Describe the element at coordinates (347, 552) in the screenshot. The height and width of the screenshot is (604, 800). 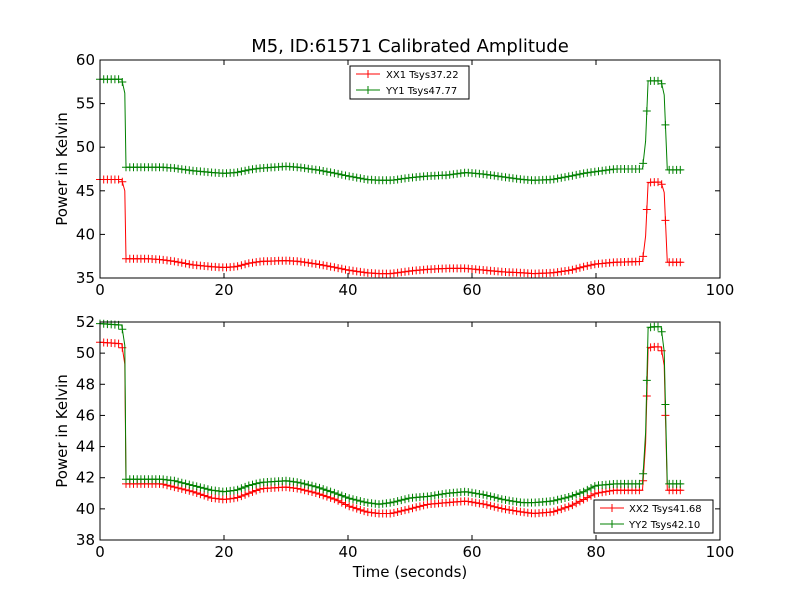
I see `bottom-x-tick-label: 40` at that location.